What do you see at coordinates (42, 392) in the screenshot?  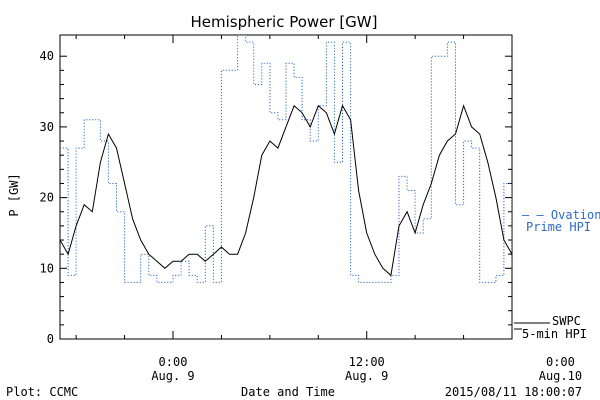 I see `footer-plot-source: Plot: CCMC` at bounding box center [42, 392].